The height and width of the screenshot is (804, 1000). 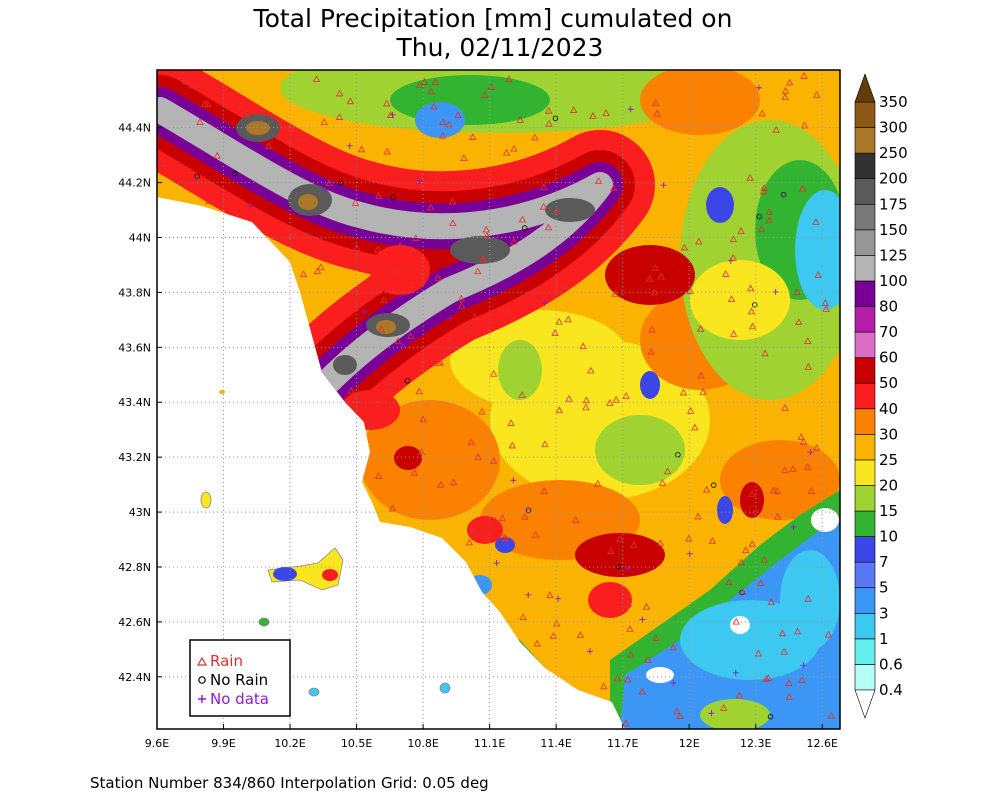 I want to click on colorbar-over, so click(x=865, y=88).